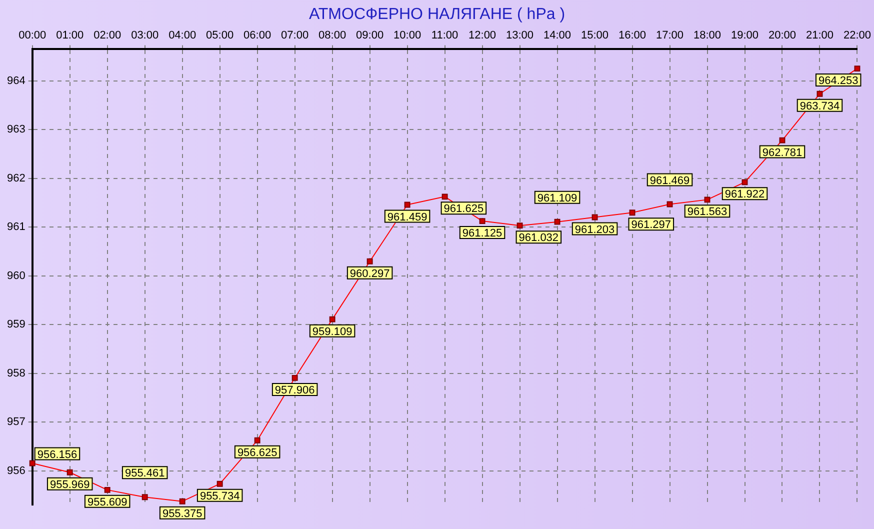 This screenshot has width=874, height=529. Describe the element at coordinates (407, 217) in the screenshot. I see `data-label: 961.459` at that location.